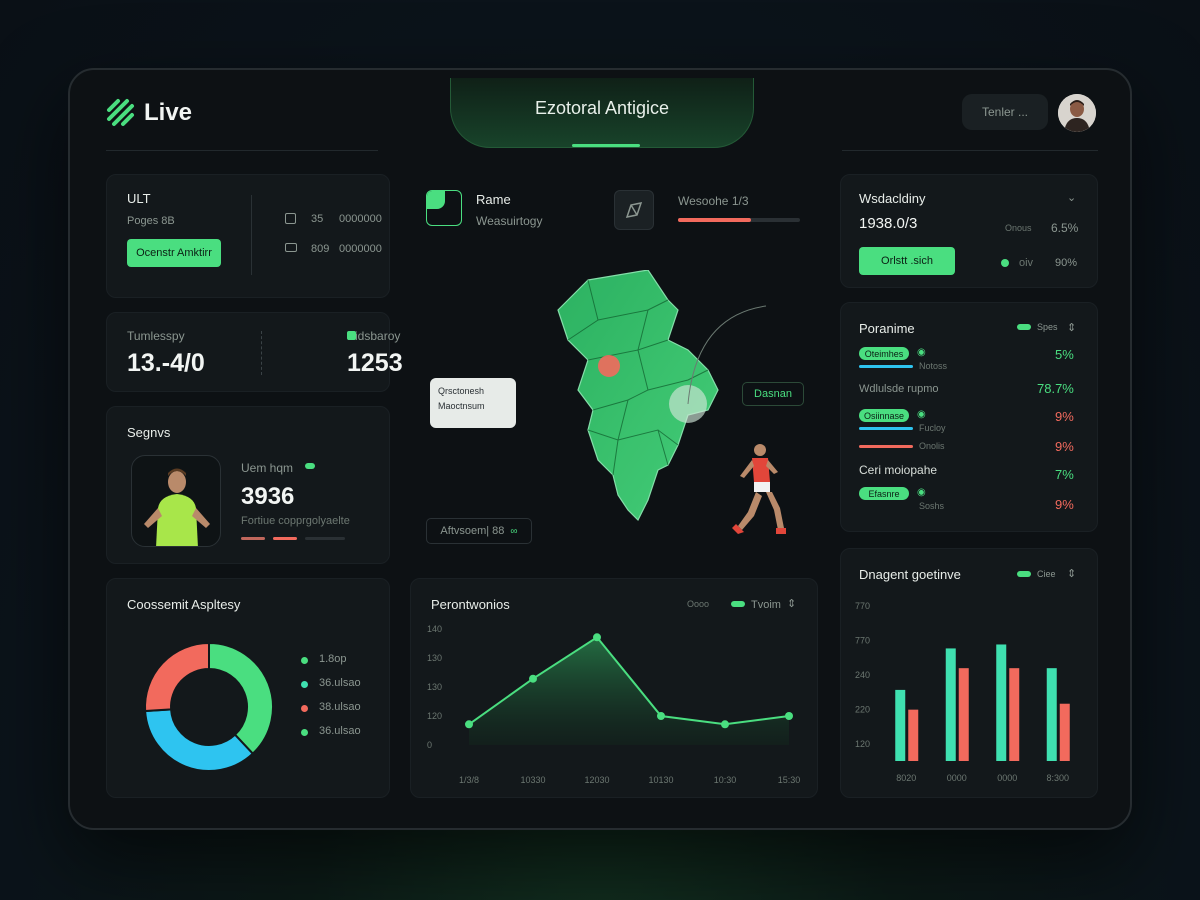 This screenshot has height=900, width=1200. Describe the element at coordinates (291, 247) in the screenshot. I see `monitor-icon` at that location.